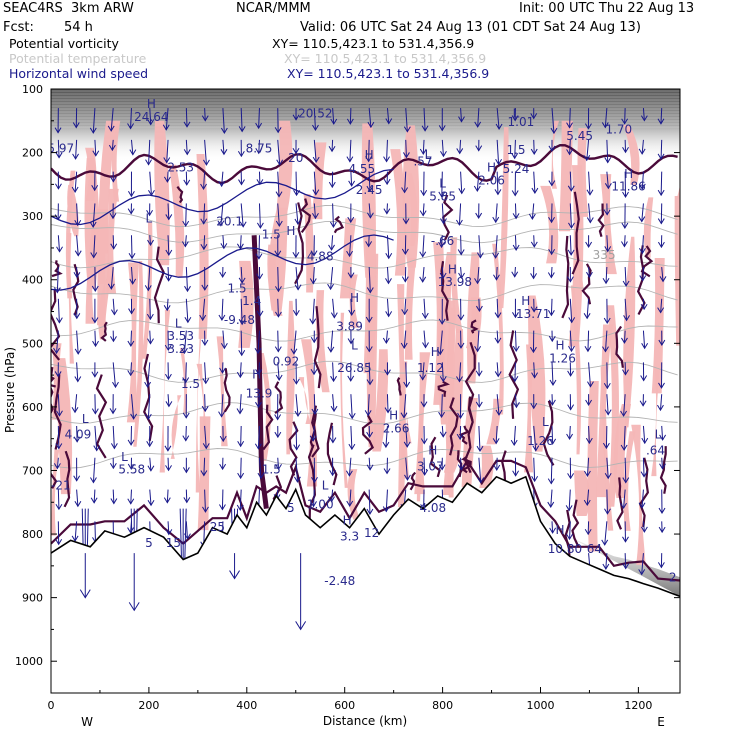  What do you see at coordinates (521, 122) in the screenshot?
I see `extrema-label: 1.01` at bounding box center [521, 122].